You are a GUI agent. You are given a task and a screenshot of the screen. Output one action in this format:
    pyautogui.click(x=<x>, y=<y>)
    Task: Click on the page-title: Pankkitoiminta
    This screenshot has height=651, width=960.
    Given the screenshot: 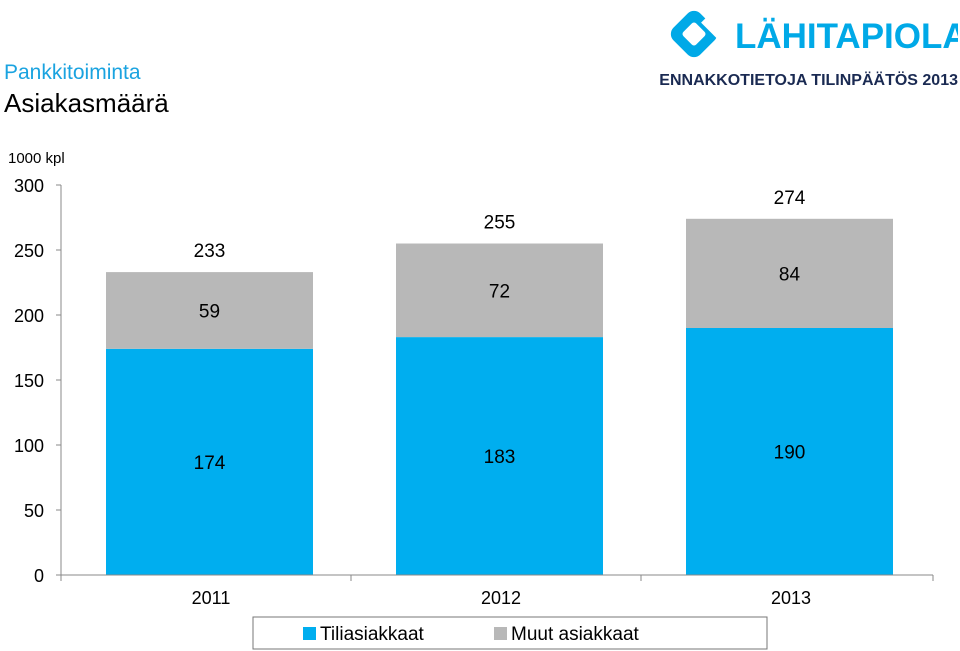 What is the action you would take?
    pyautogui.click(x=72, y=72)
    